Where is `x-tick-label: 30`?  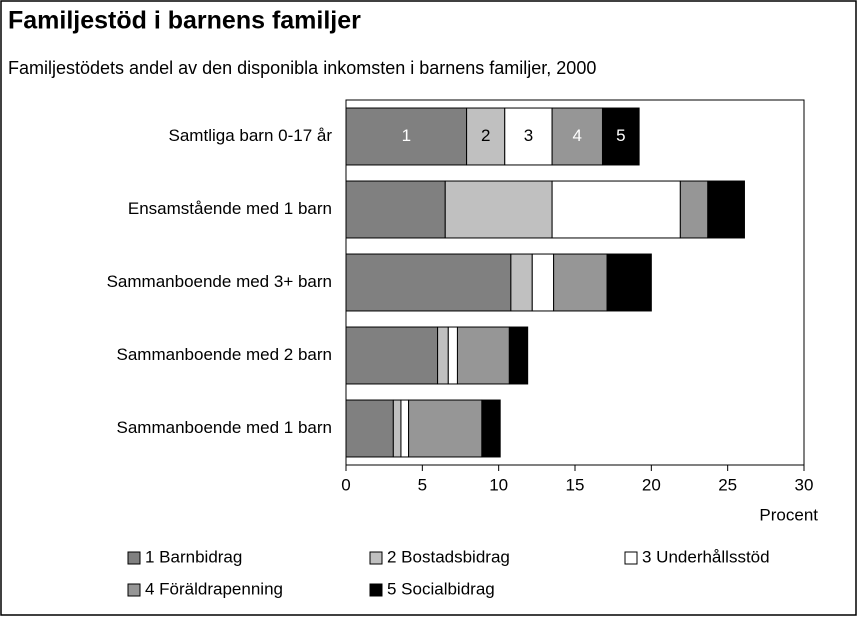 x-tick-label: 30 is located at coordinates (804, 484).